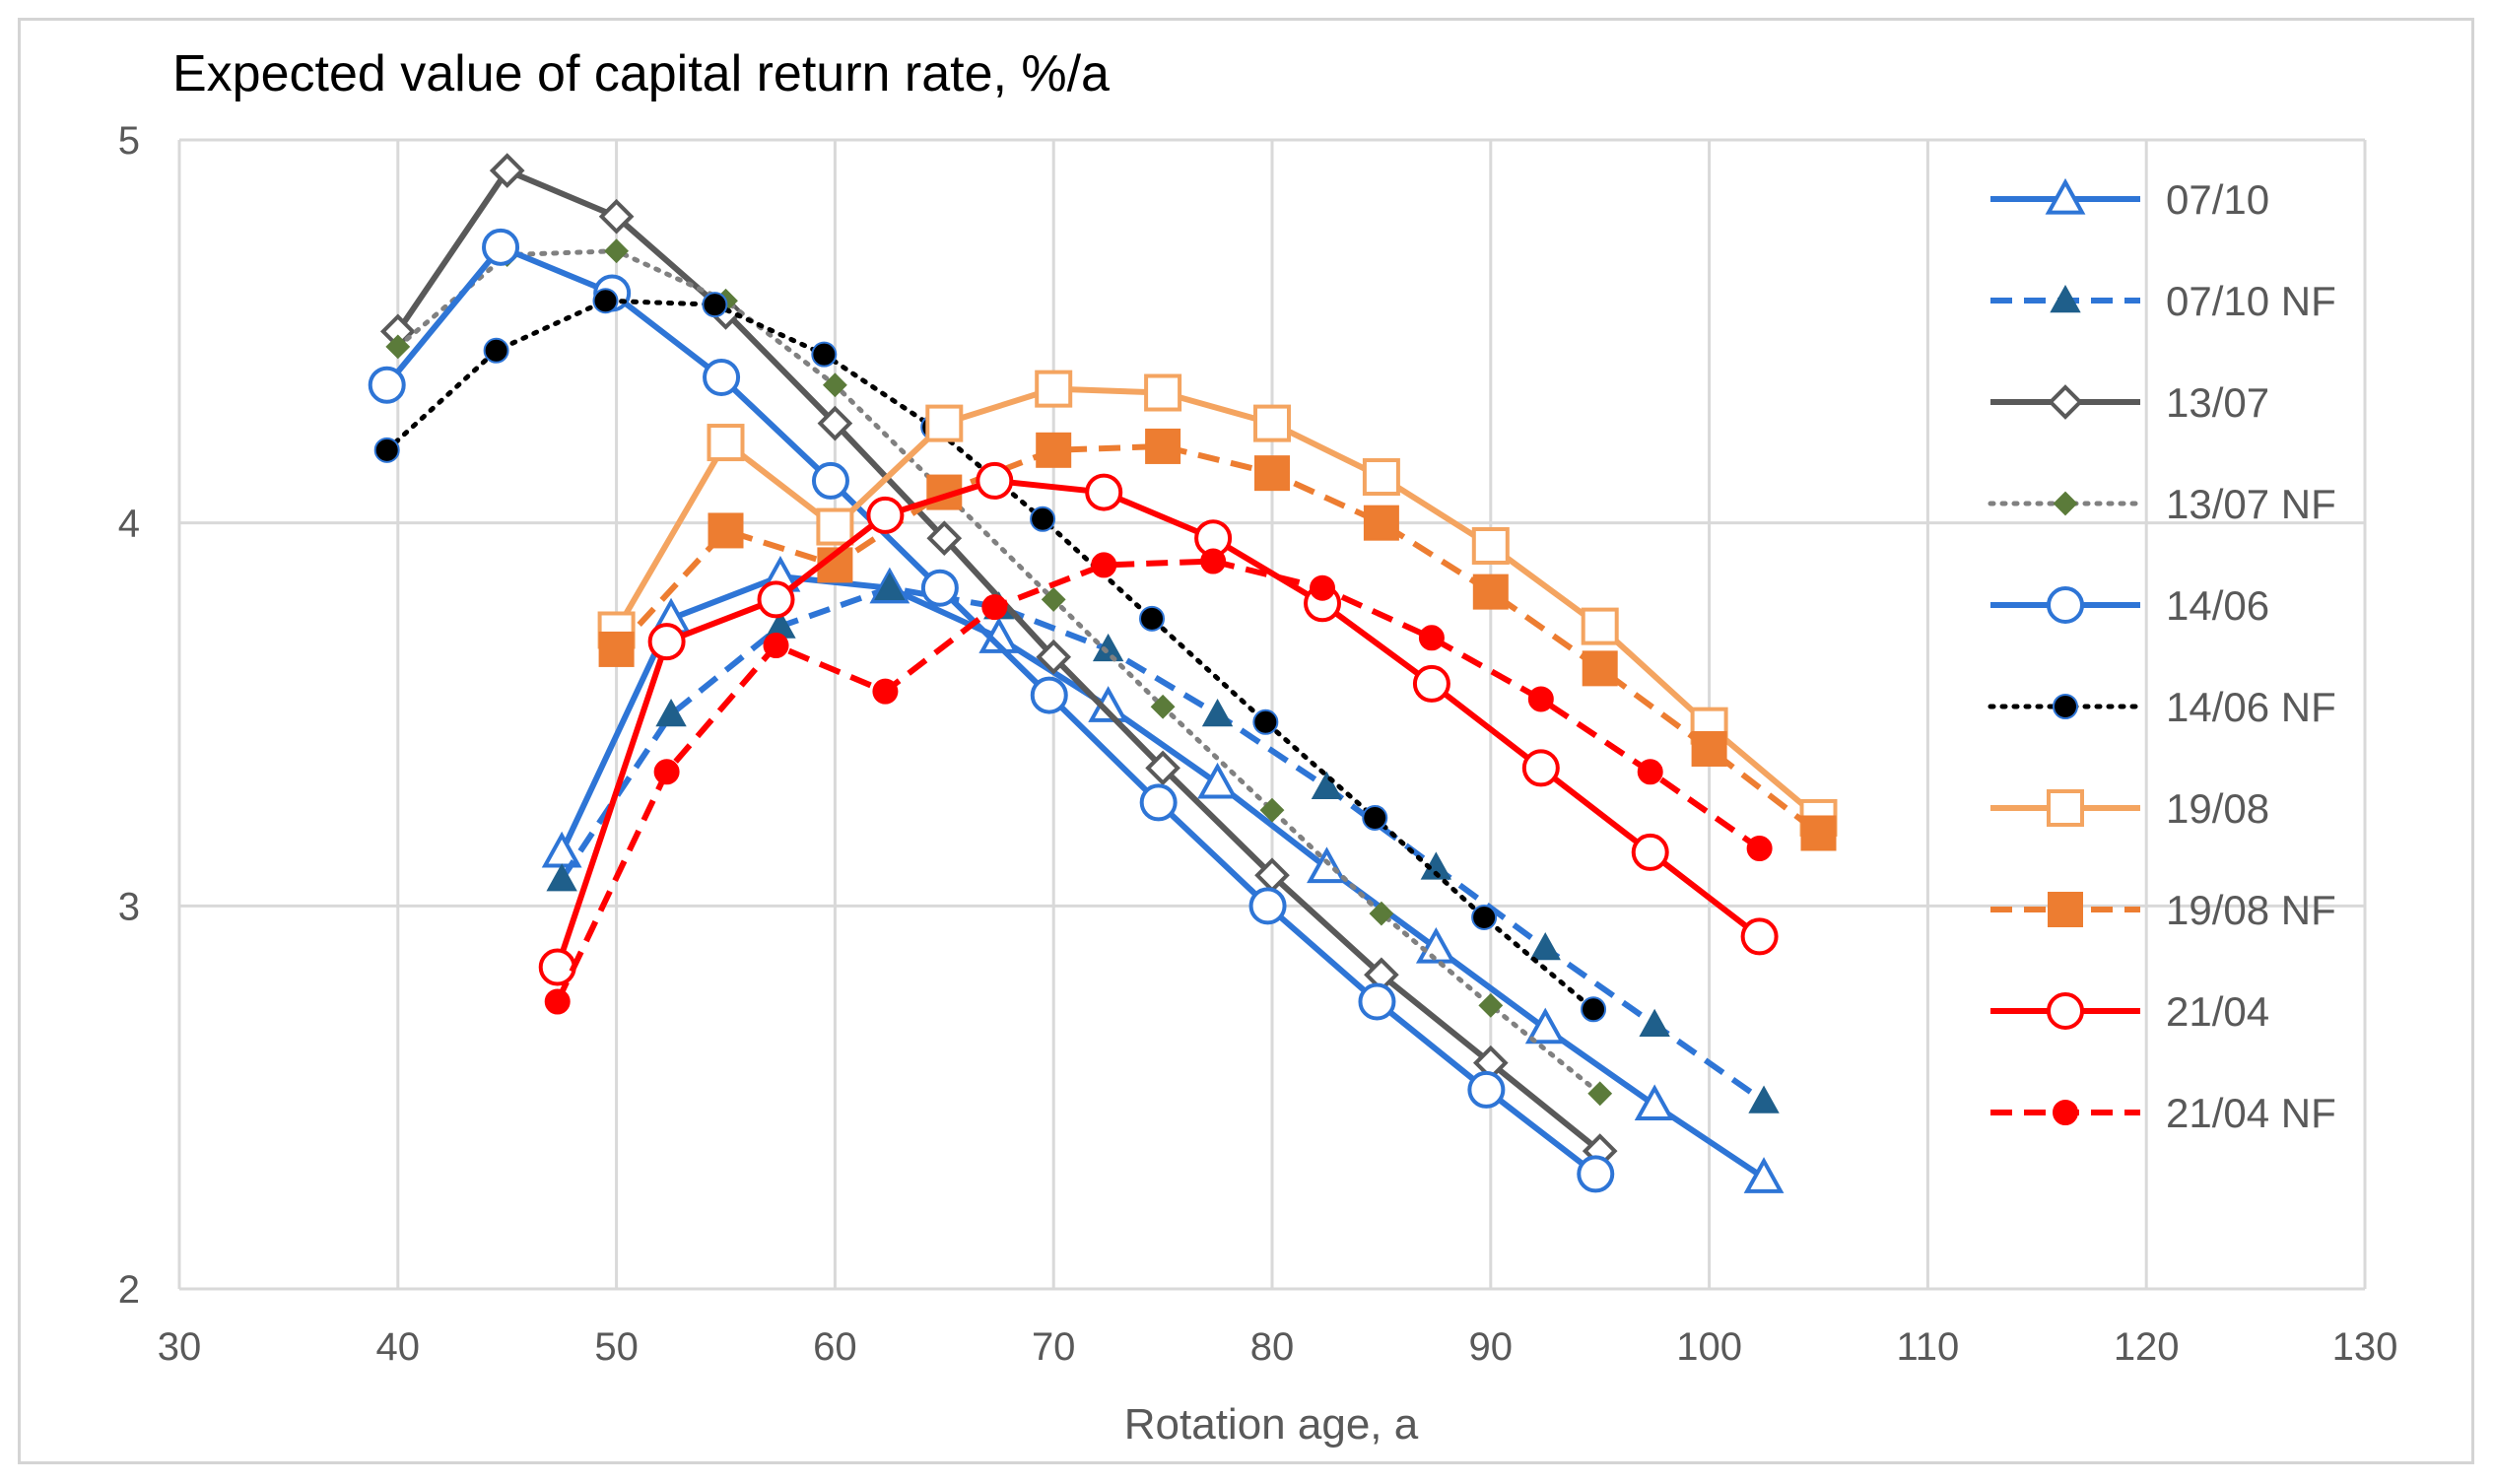 This screenshot has width=2494, height=1484. Describe the element at coordinates (616, 1347) in the screenshot. I see `x-tick-label: 50` at that location.